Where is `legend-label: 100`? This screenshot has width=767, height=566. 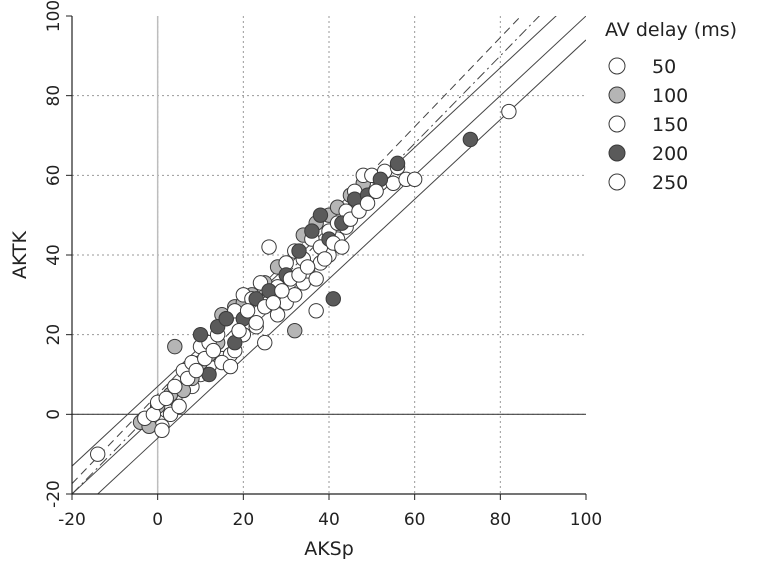 legend-label: 100 is located at coordinates (670, 96).